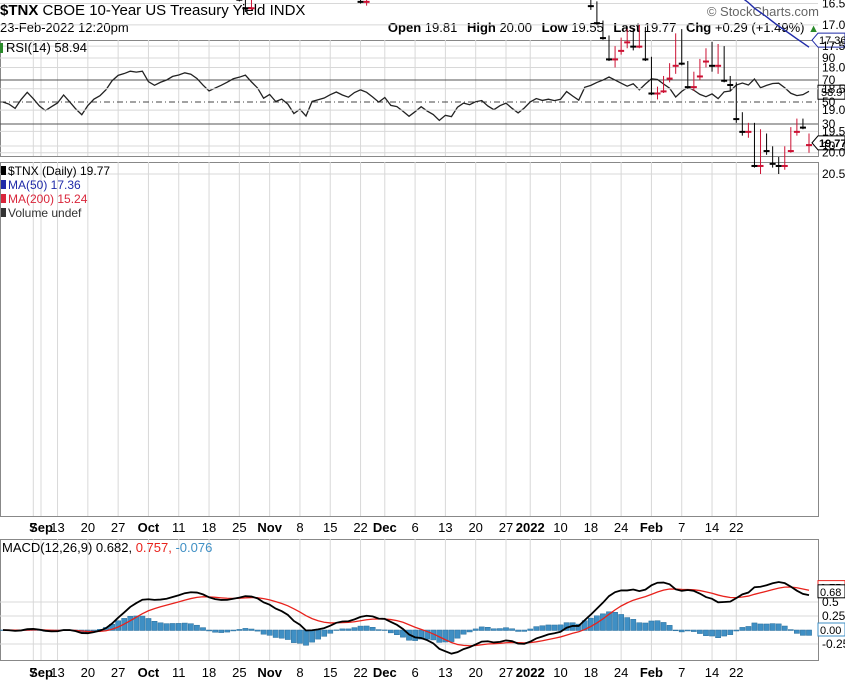 The image size is (845, 684). I want to click on price-tick-label: 19.0, so click(833, 110).